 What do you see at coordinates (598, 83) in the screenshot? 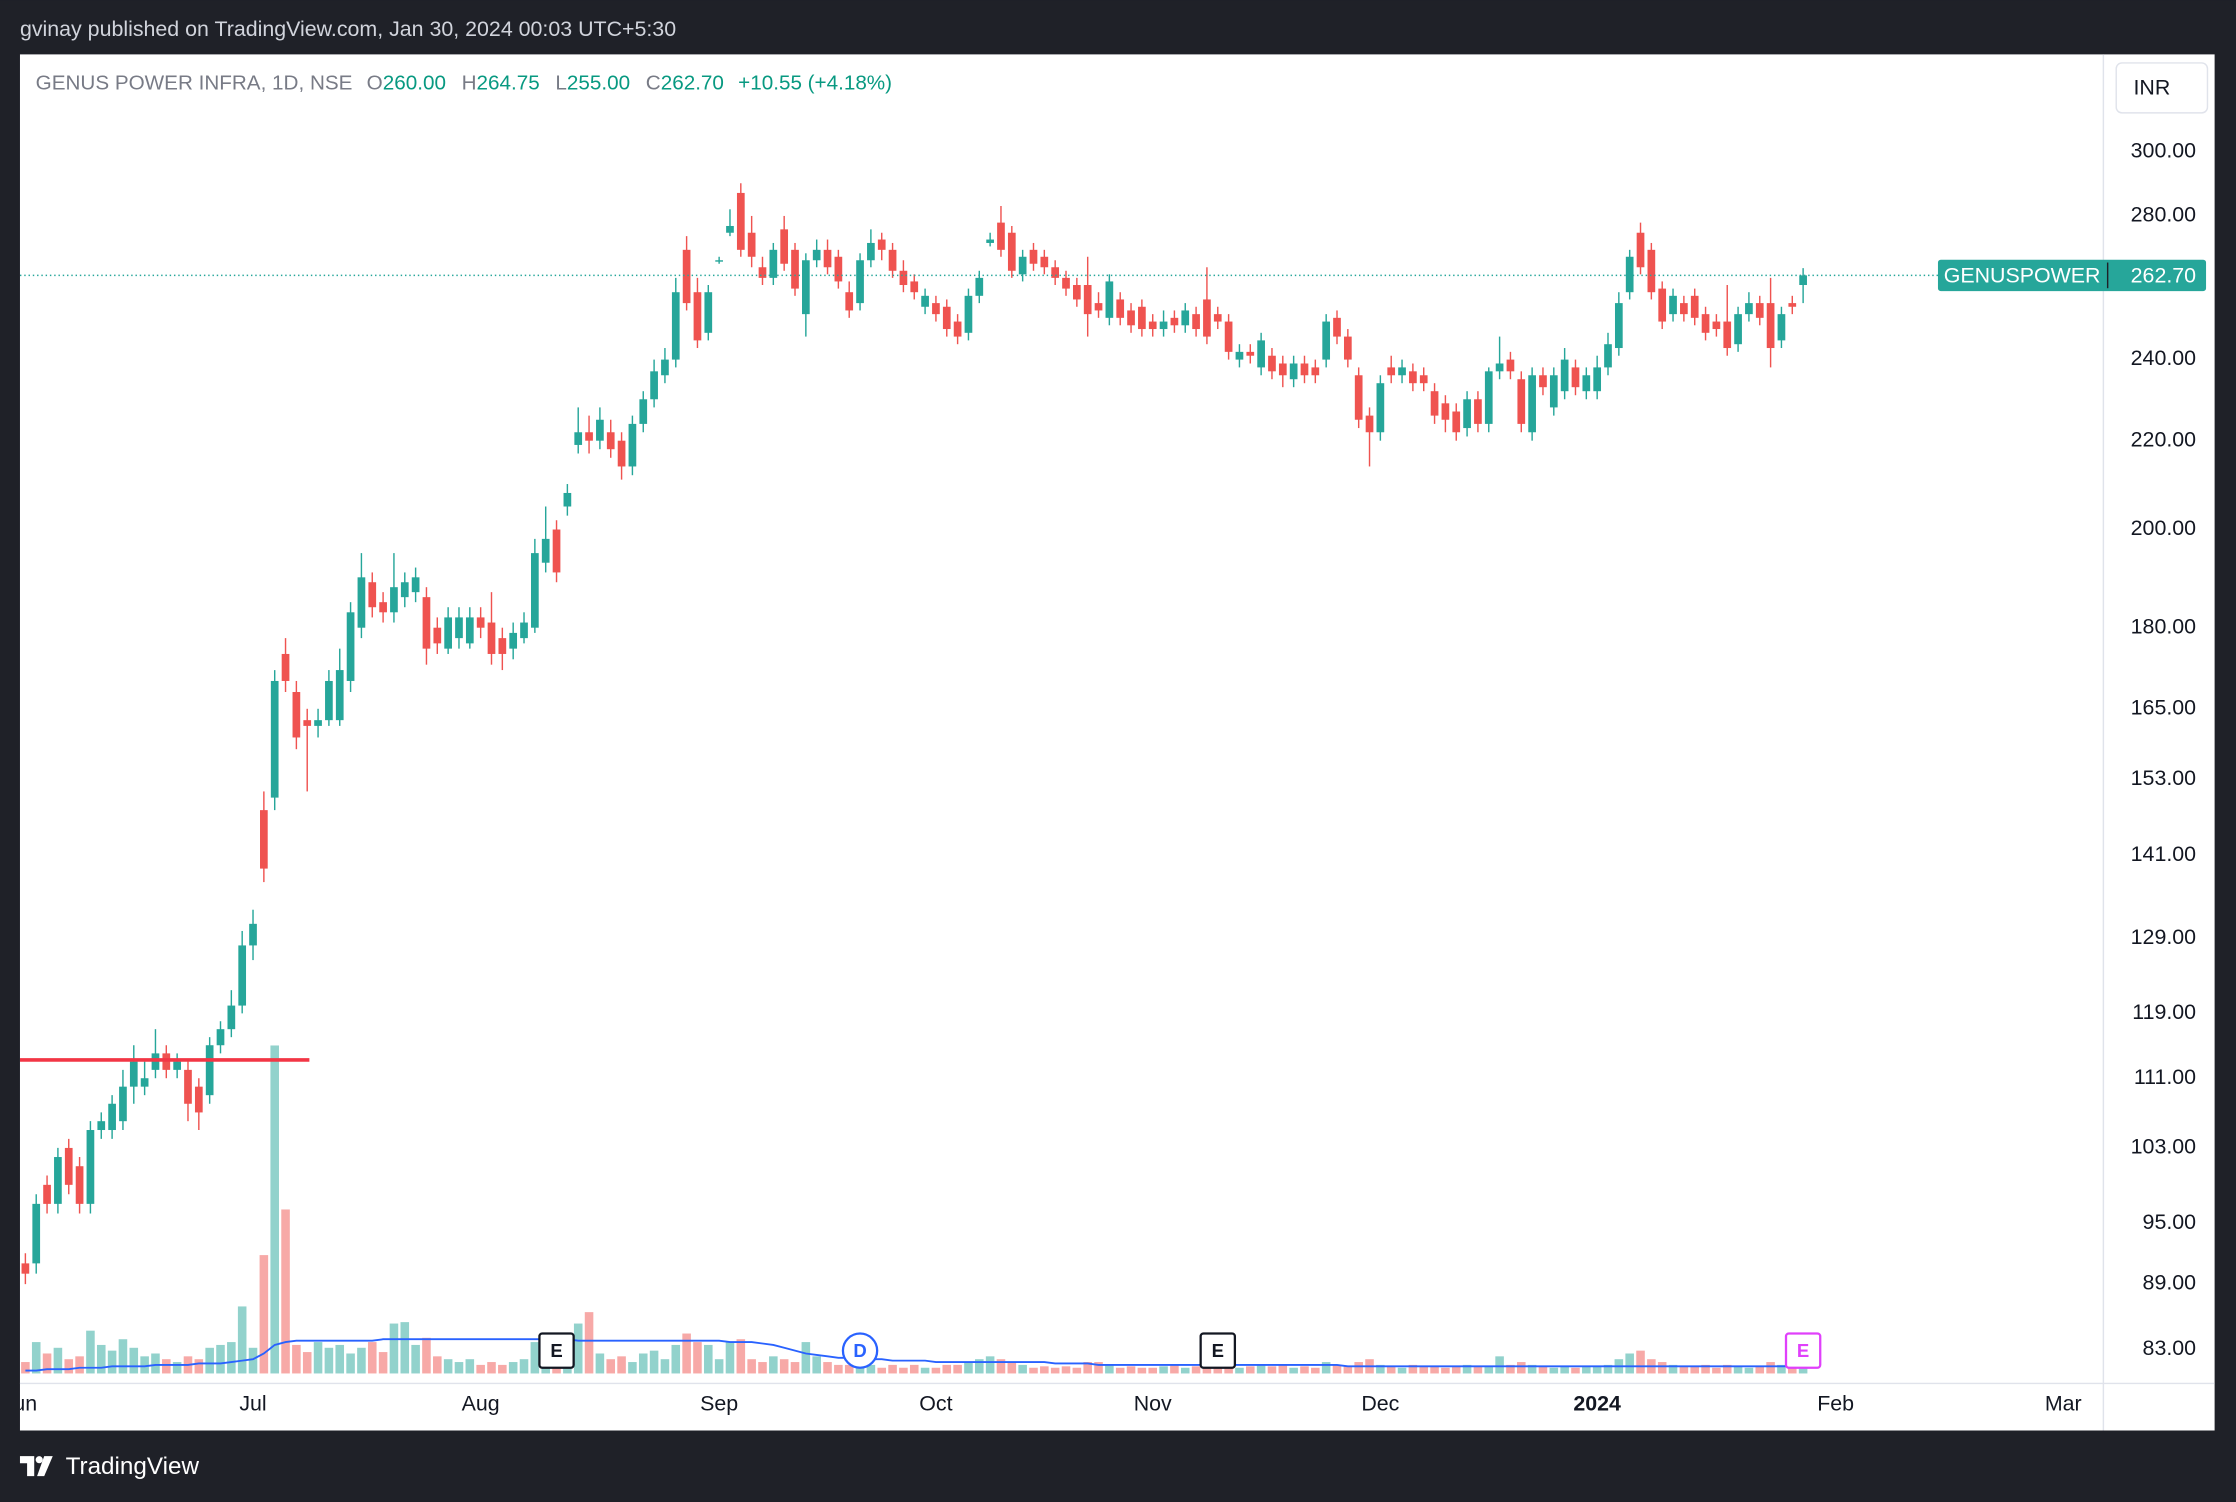
I see `legend-value: 255.00` at bounding box center [598, 83].